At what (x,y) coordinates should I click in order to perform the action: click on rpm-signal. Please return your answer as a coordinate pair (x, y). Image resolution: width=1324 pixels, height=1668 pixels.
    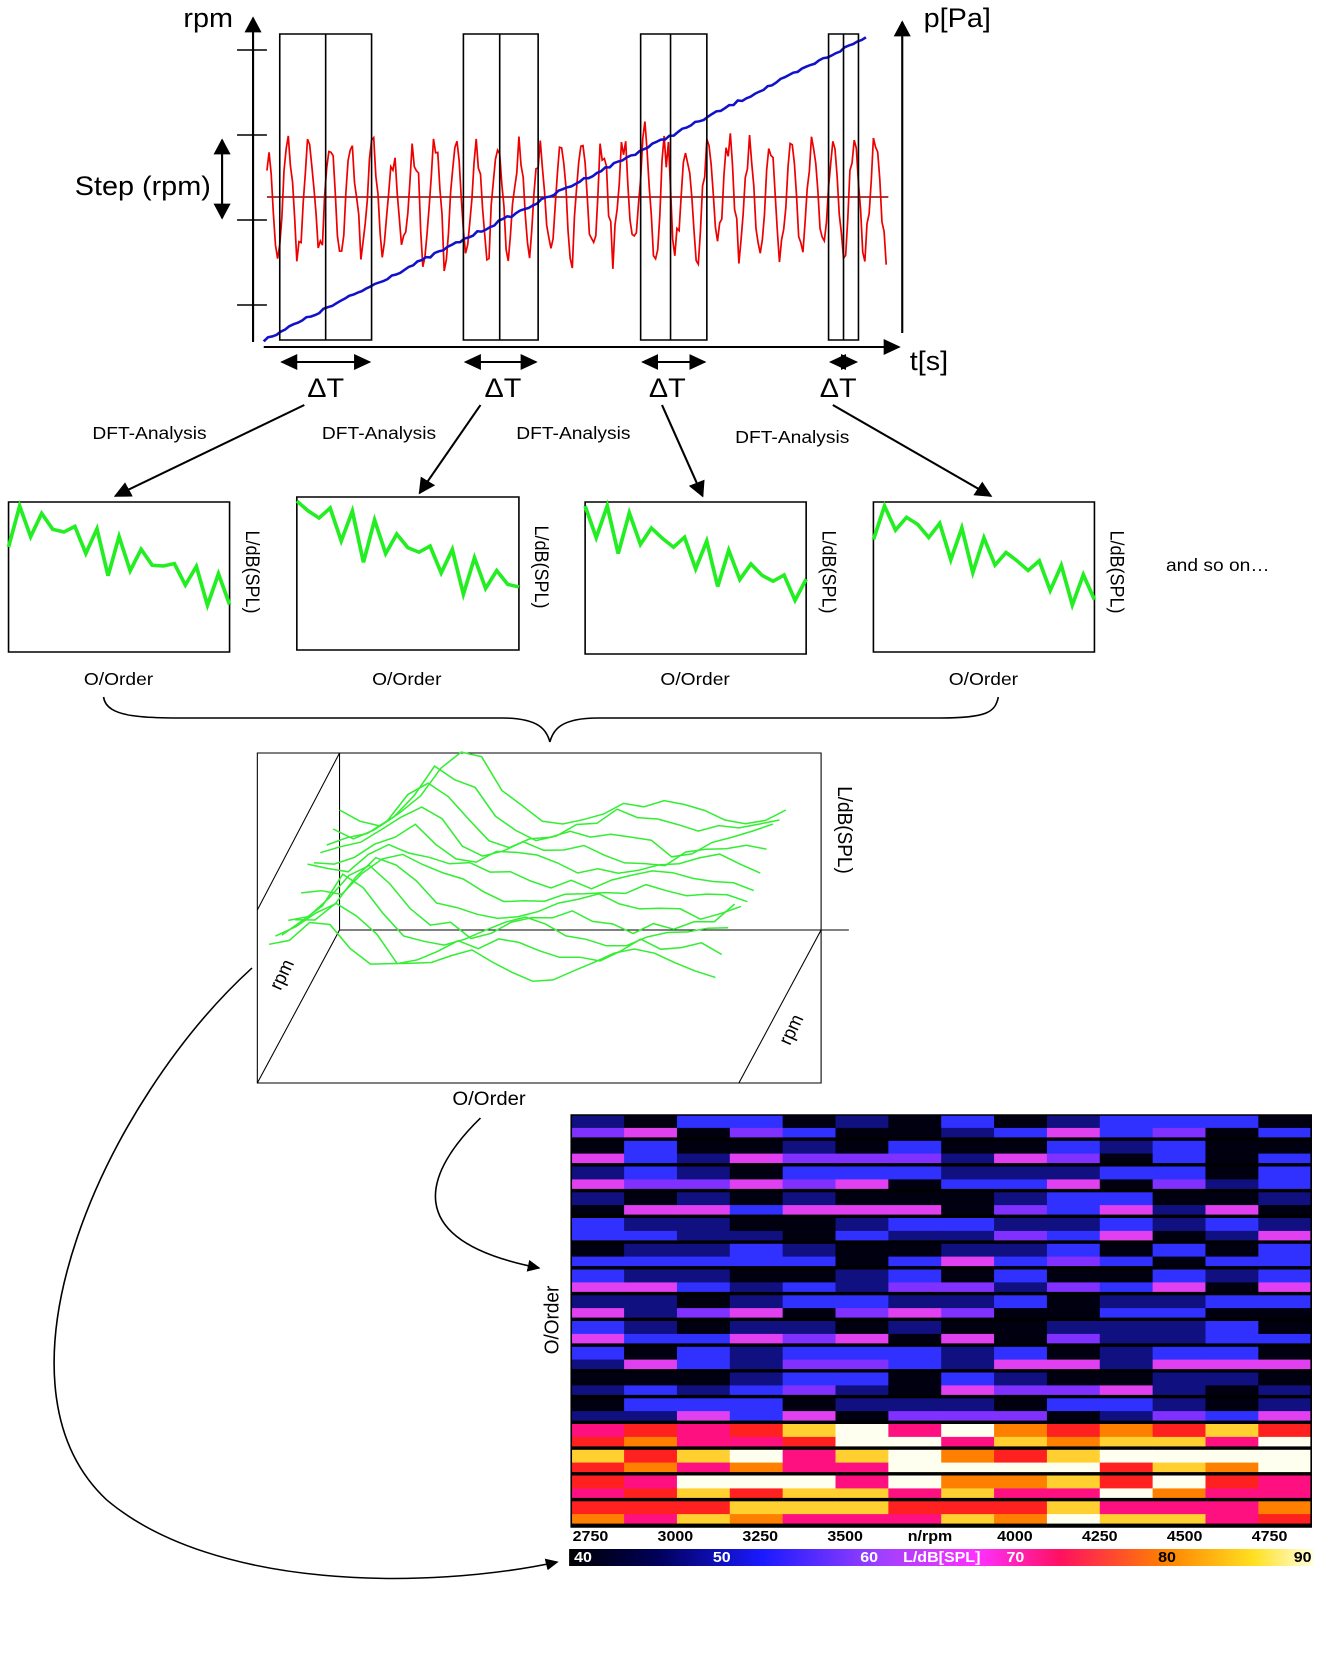
    Looking at the image, I should click on (577, 196).